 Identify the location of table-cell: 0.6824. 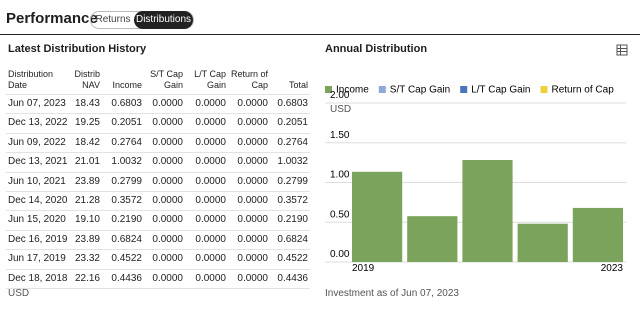
(292, 239).